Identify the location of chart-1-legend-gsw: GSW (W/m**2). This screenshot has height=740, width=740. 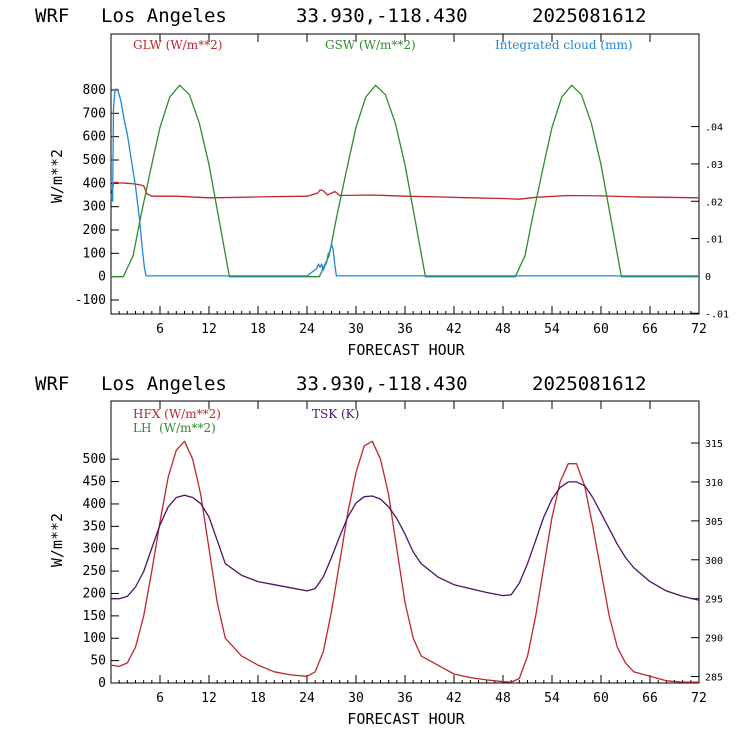
(370, 45).